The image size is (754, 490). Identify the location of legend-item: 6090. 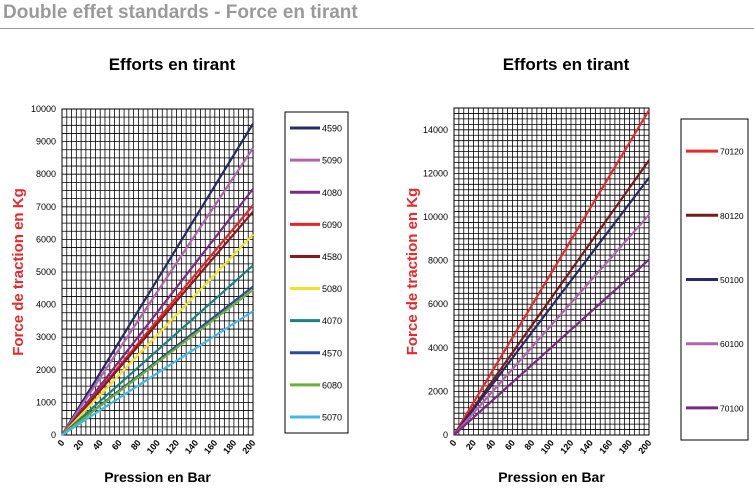
(316, 225).